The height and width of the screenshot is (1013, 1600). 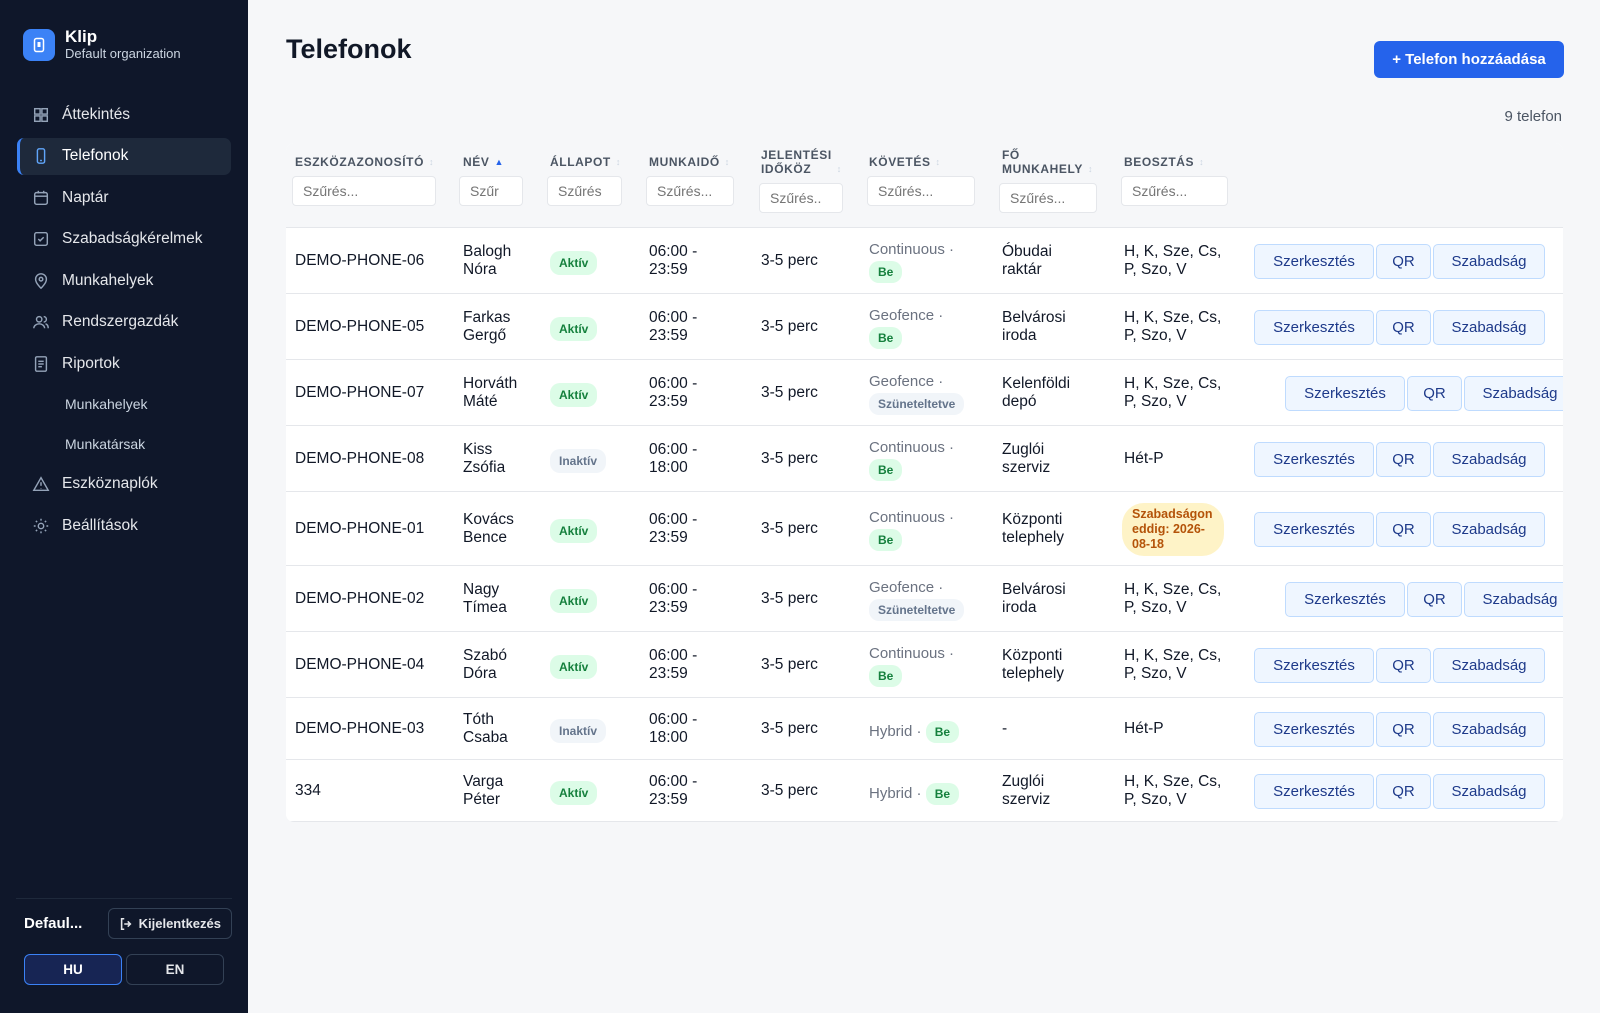 What do you see at coordinates (801, 159) in the screenshot?
I see `column-header-jelentesi-idokoz: JELENTÉSI IDŐKÖZ ↕` at bounding box center [801, 159].